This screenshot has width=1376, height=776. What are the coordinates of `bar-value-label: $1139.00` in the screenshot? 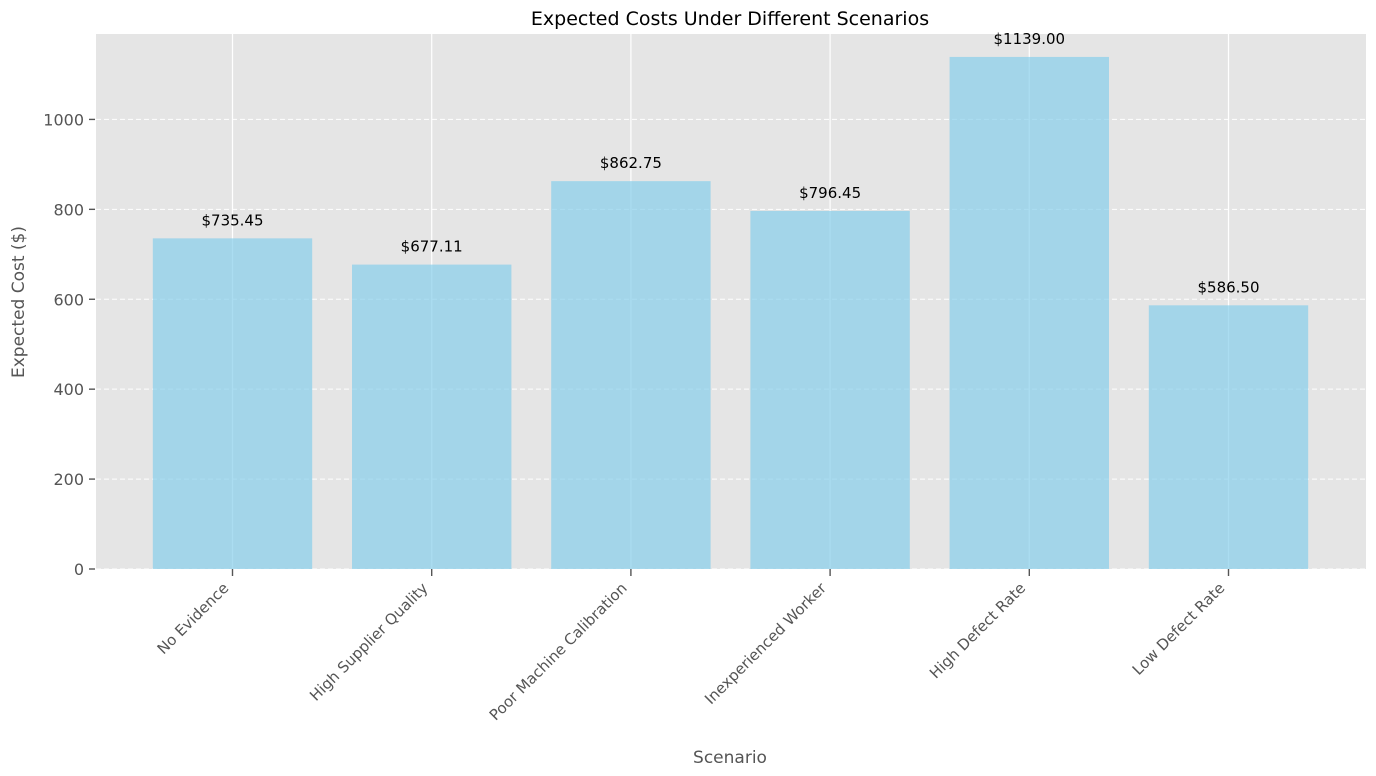 It's located at (1030, 39).